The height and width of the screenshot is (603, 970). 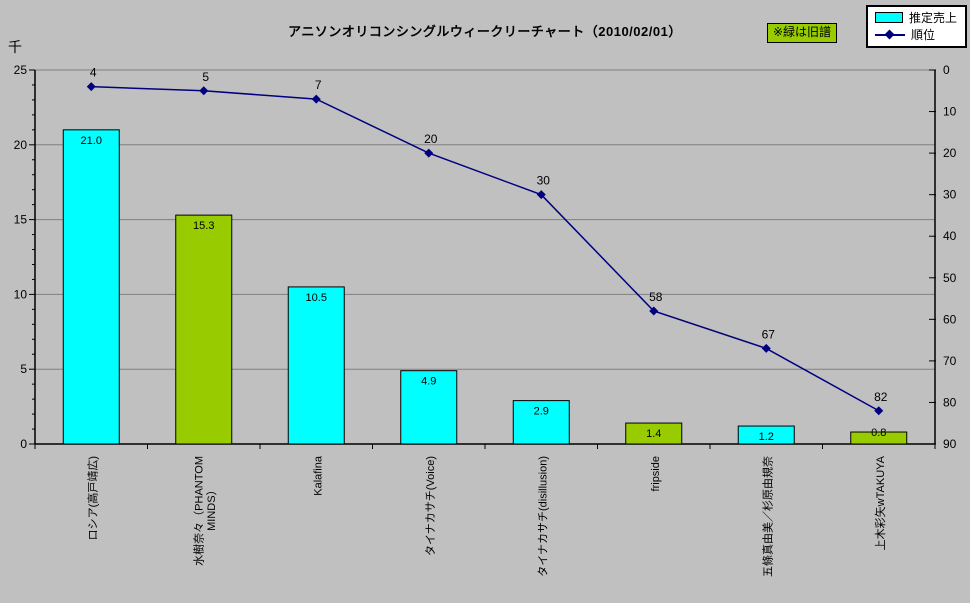 I want to click on bar-value-label: 2.9, so click(x=541, y=412).